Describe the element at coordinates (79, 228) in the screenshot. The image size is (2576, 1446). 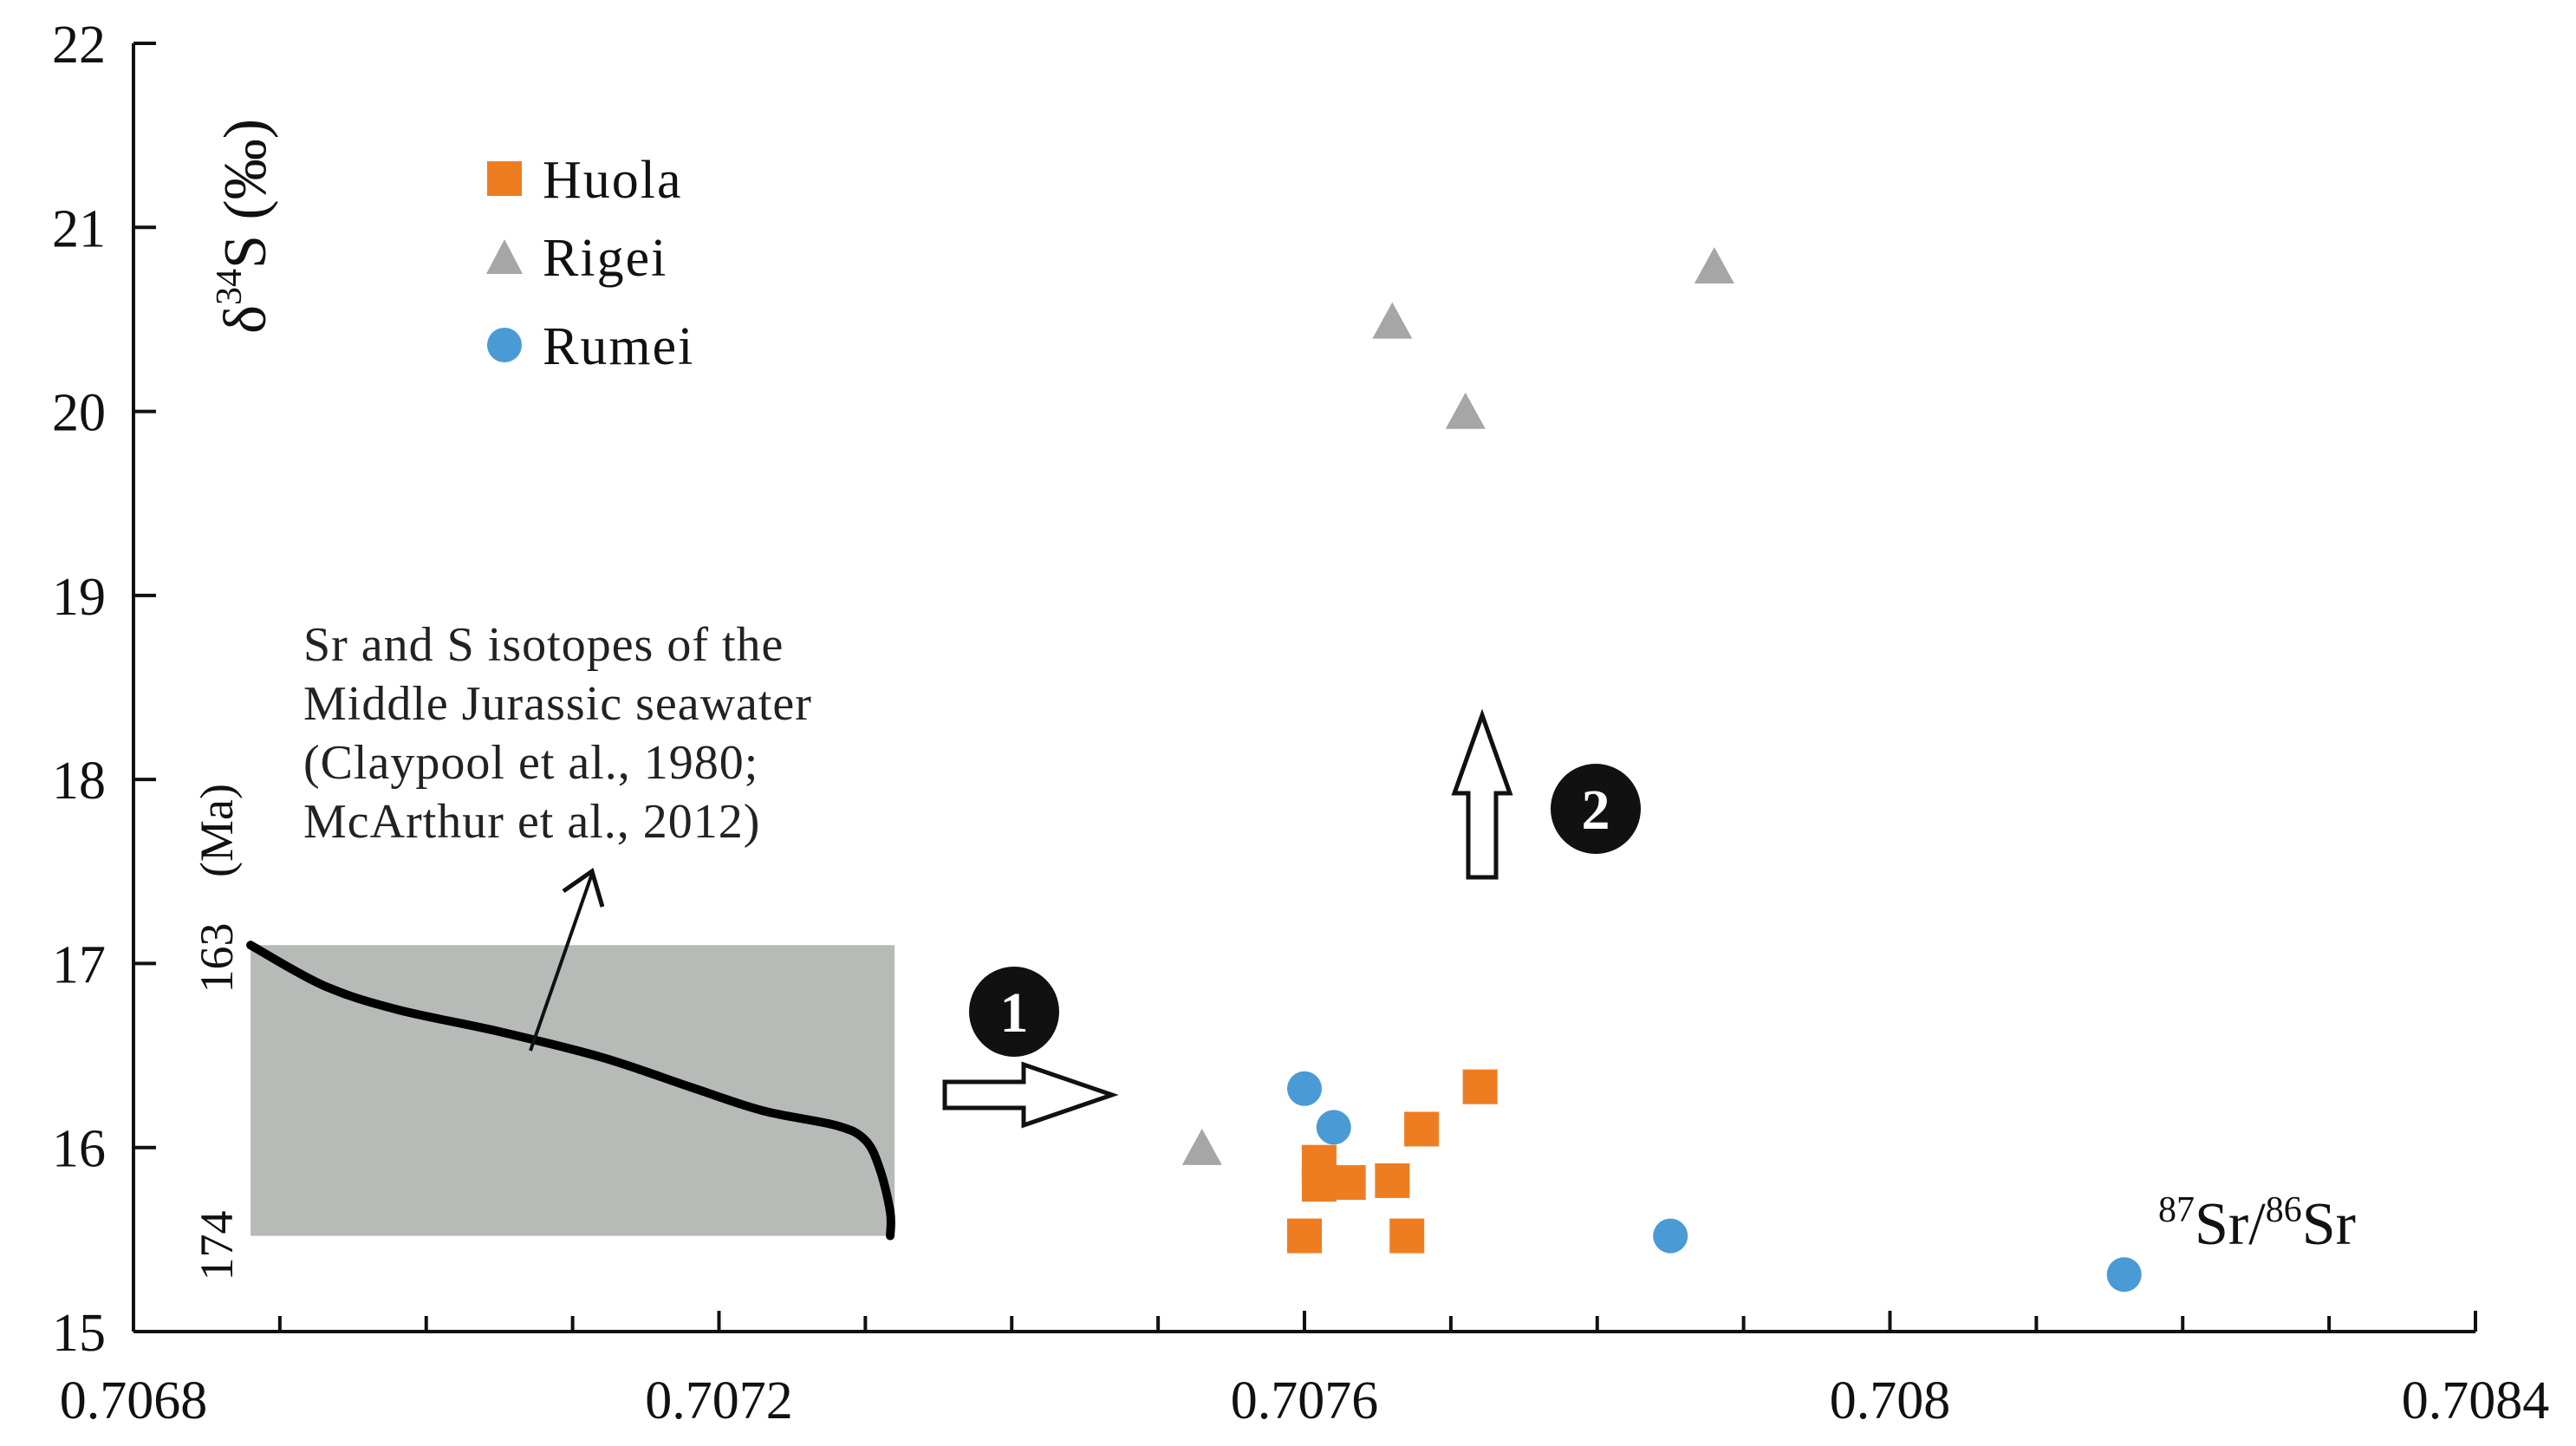
I see `y-tick-label: 21` at that location.